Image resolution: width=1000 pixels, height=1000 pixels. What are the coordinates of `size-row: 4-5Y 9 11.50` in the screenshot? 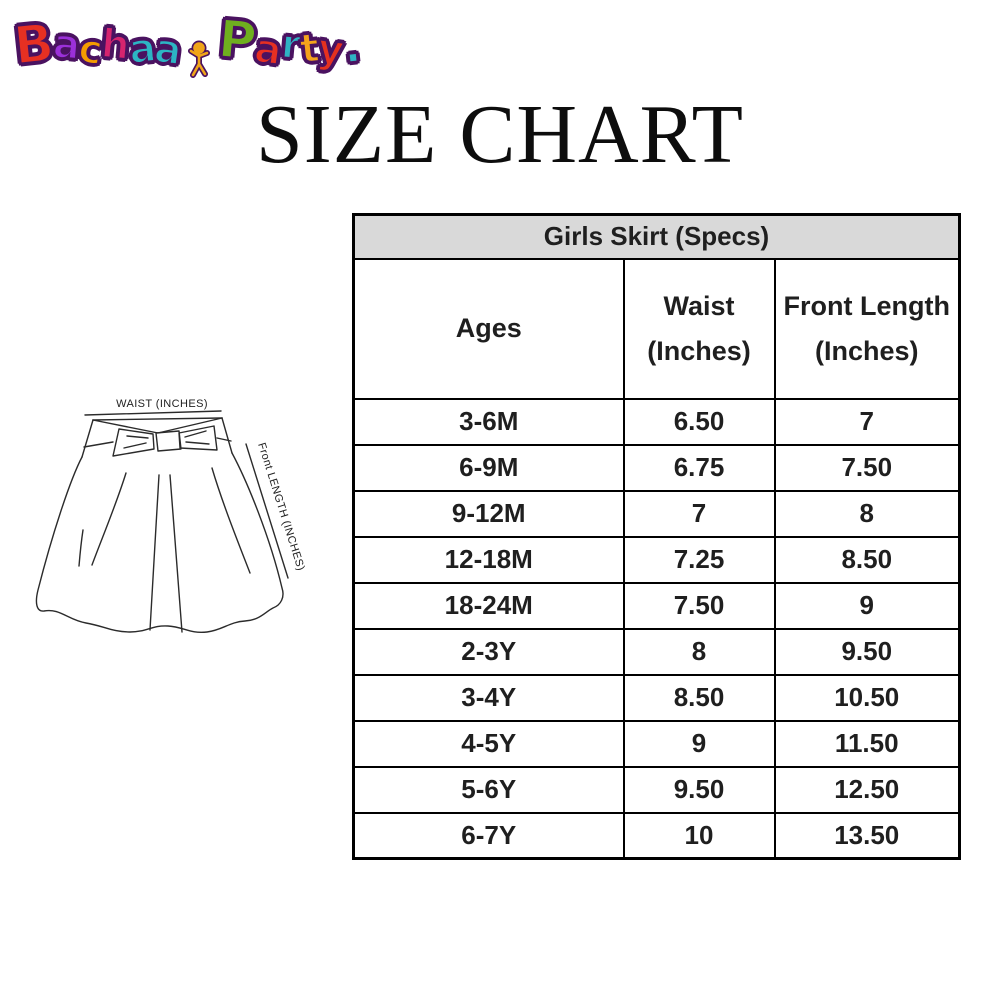 It's located at (656, 743).